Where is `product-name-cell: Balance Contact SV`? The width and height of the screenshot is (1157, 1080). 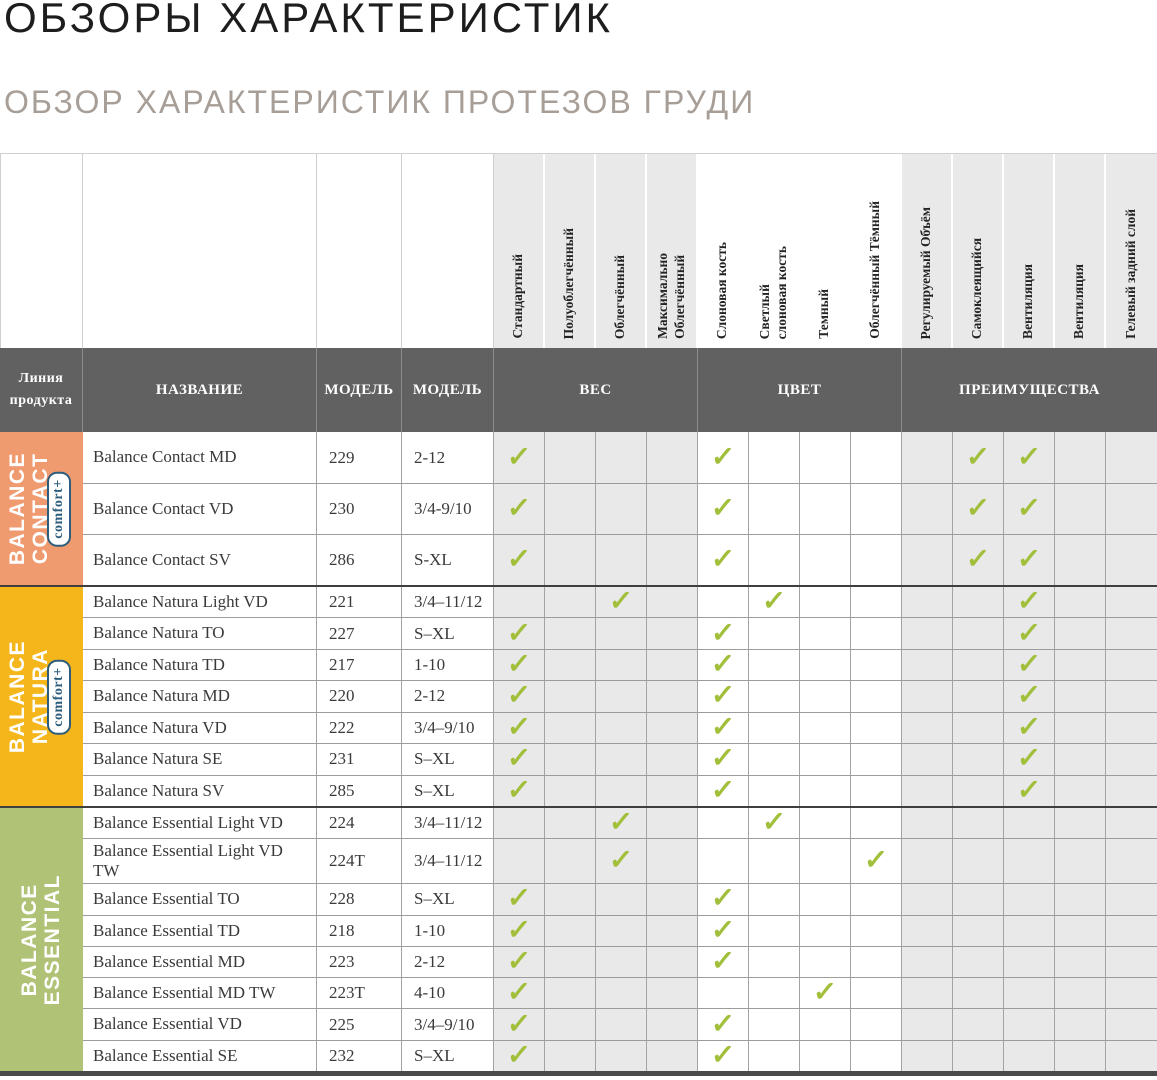
product-name-cell: Balance Contact SV is located at coordinates (200, 560).